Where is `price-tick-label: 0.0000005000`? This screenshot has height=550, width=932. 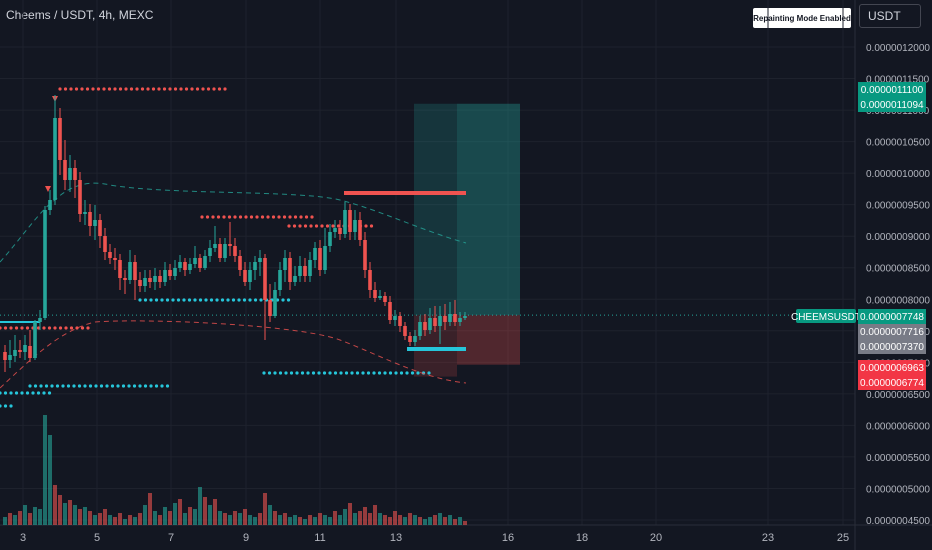 price-tick-label: 0.0000005000 is located at coordinates (898, 489).